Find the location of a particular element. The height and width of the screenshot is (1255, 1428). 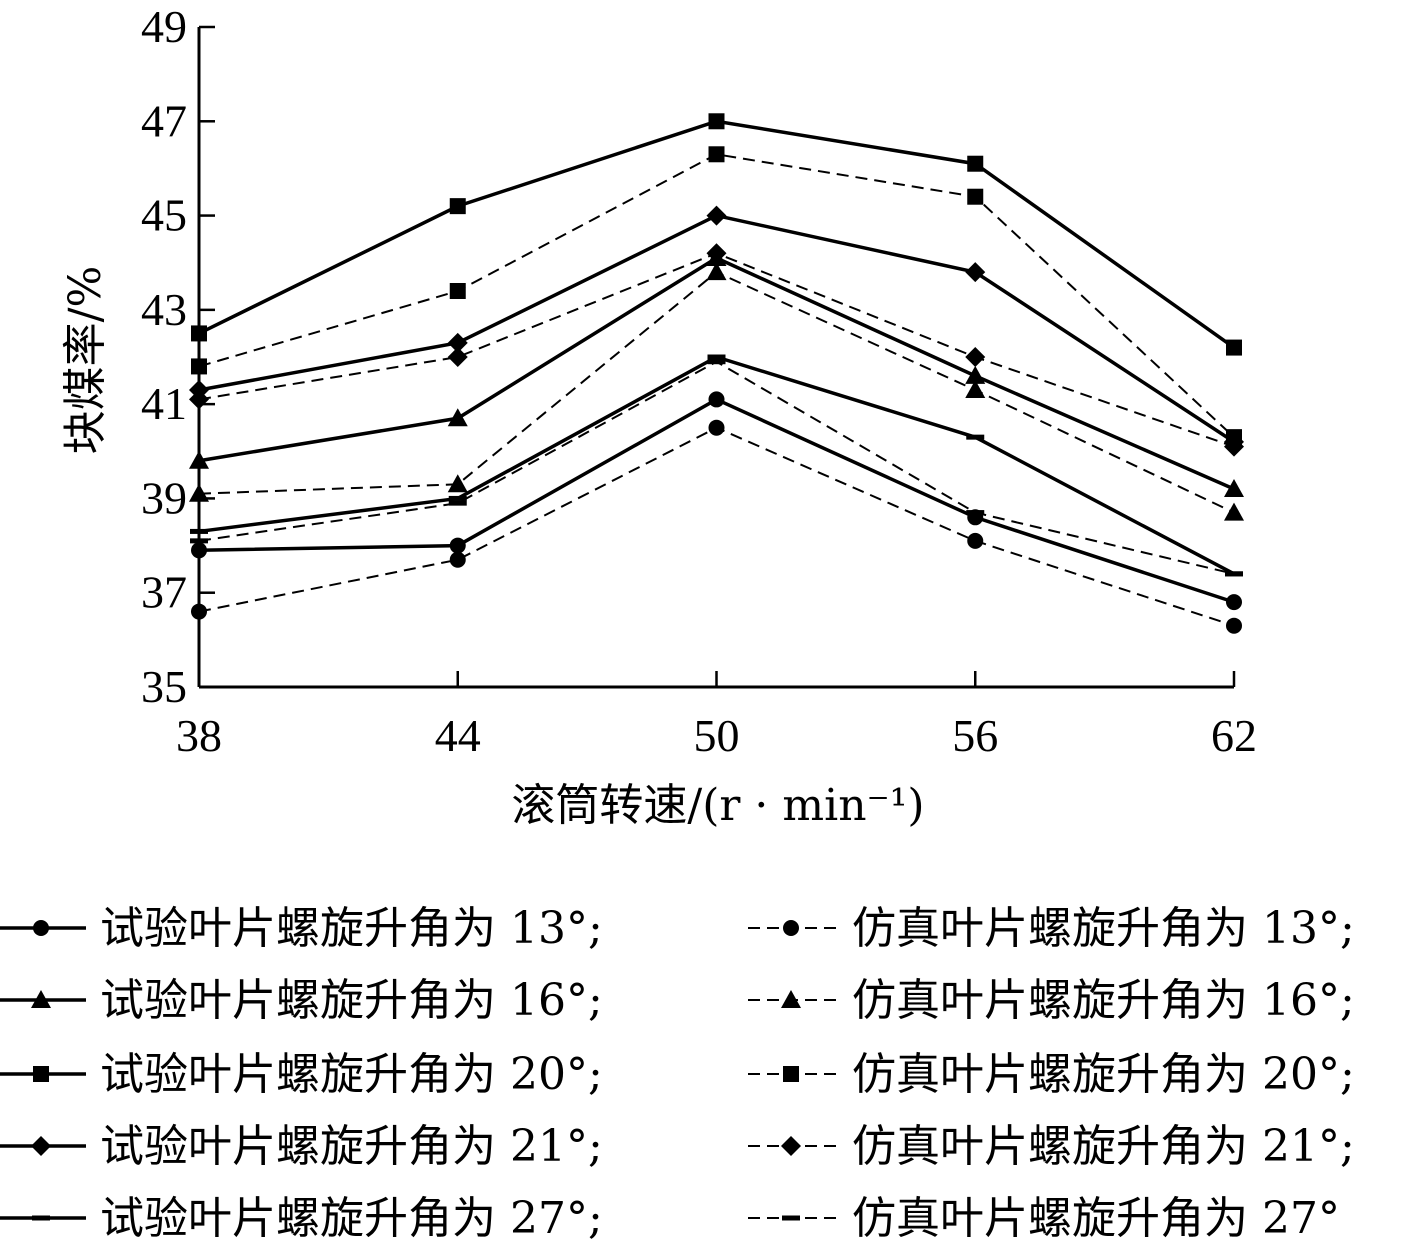

legend-label: 仿真叶片螺旋升角为 27° is located at coordinates (1096, 1218).